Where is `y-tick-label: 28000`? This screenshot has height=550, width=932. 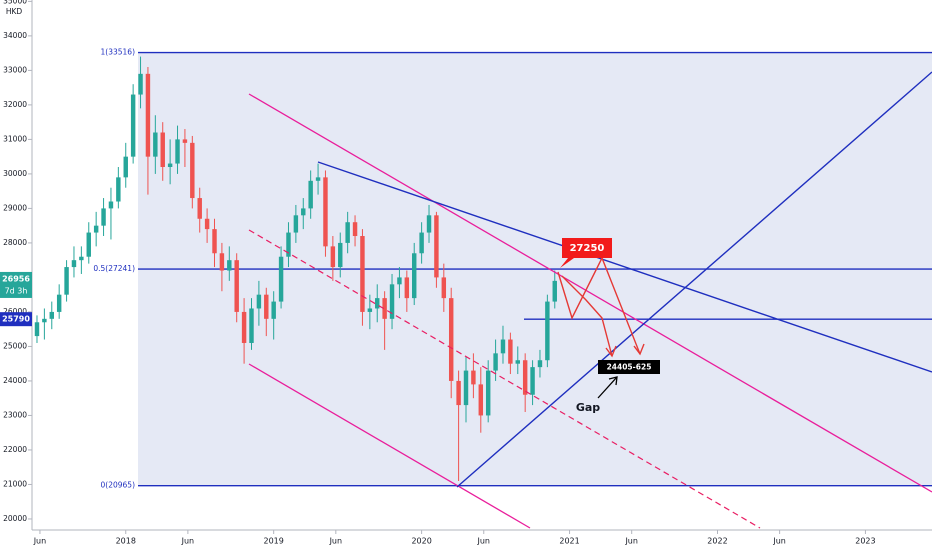 y-tick-label: 28000 is located at coordinates (15, 242).